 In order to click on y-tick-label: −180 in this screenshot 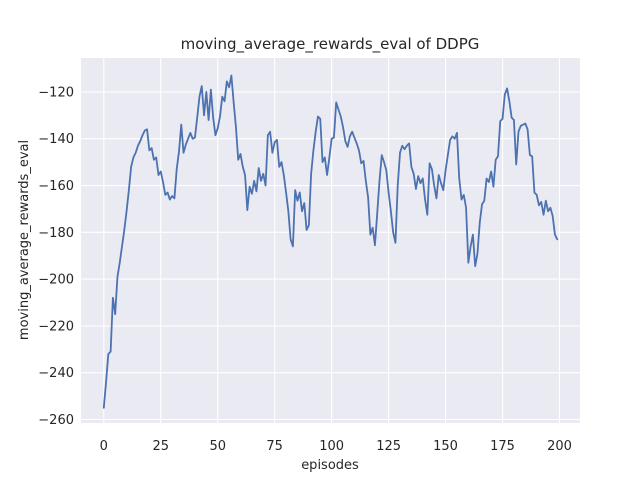, I will do `click(56, 233)`.